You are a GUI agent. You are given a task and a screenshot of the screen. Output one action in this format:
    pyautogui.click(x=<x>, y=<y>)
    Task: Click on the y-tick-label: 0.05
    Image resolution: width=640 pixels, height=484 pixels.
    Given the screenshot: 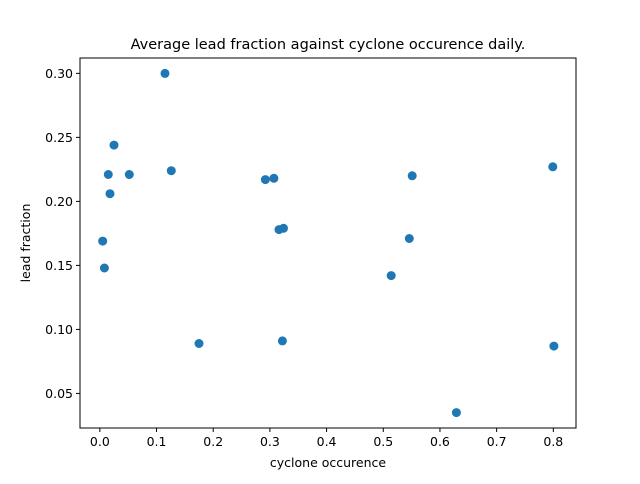 What is the action you would take?
    pyautogui.click(x=59, y=393)
    